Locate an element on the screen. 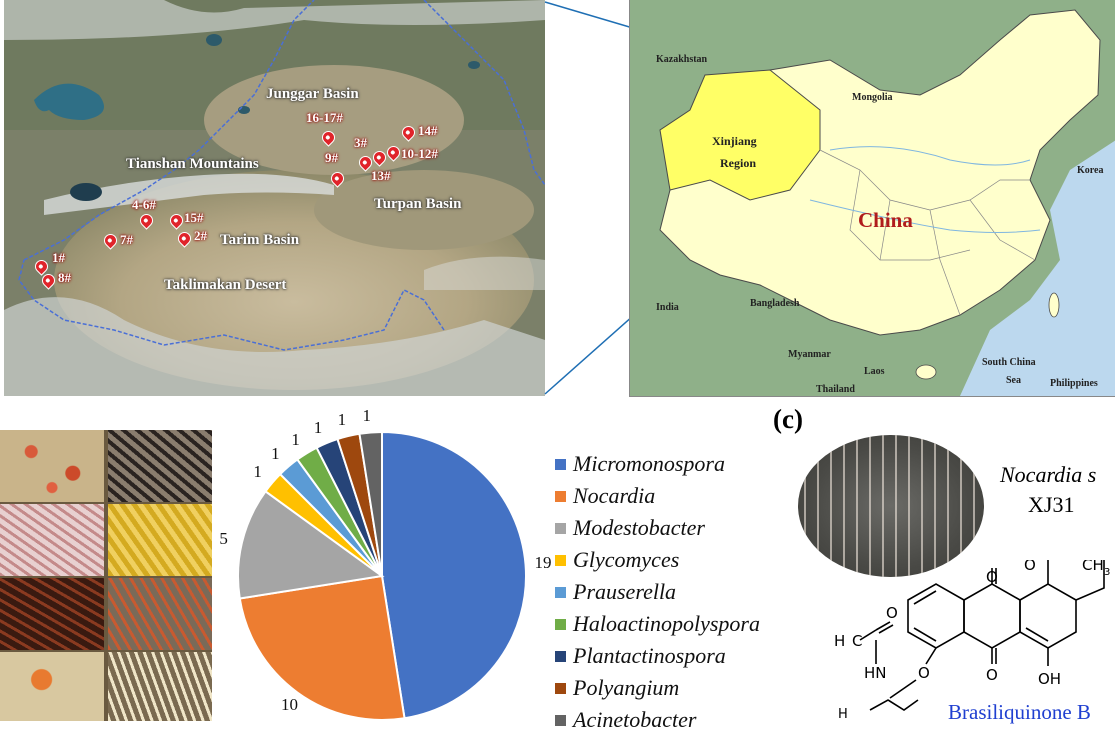 This screenshot has width=1115, height=736. label-myanmar: Myanmar is located at coordinates (809, 354).